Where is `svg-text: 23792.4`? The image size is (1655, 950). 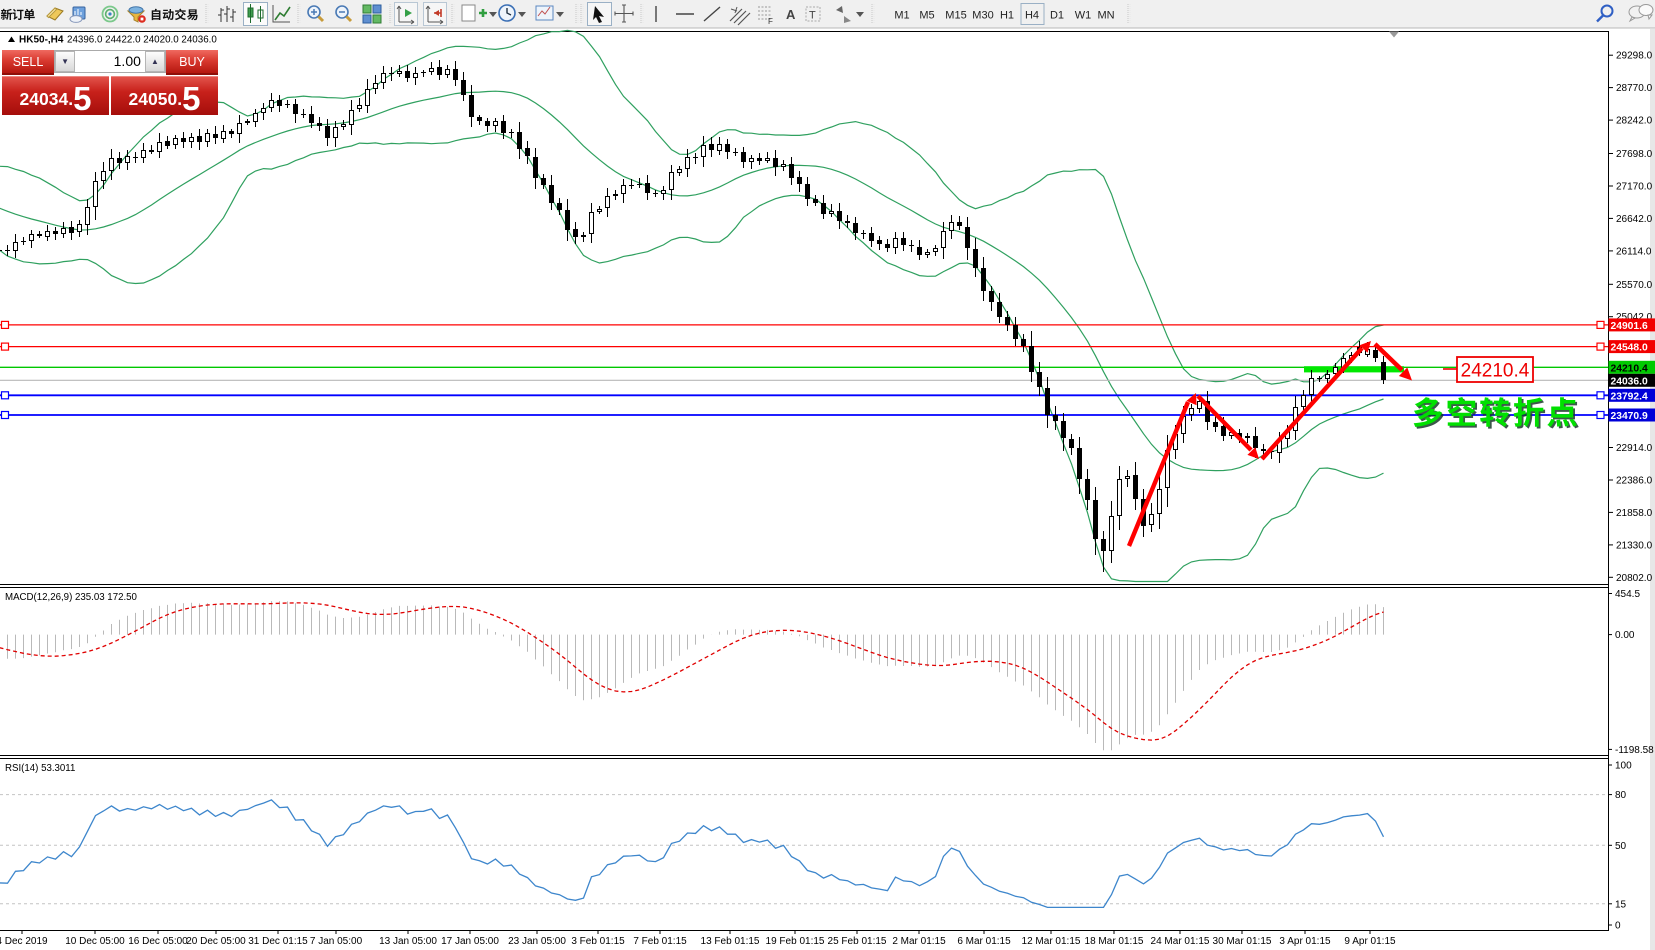 svg-text: 23792.4 is located at coordinates (1629, 396).